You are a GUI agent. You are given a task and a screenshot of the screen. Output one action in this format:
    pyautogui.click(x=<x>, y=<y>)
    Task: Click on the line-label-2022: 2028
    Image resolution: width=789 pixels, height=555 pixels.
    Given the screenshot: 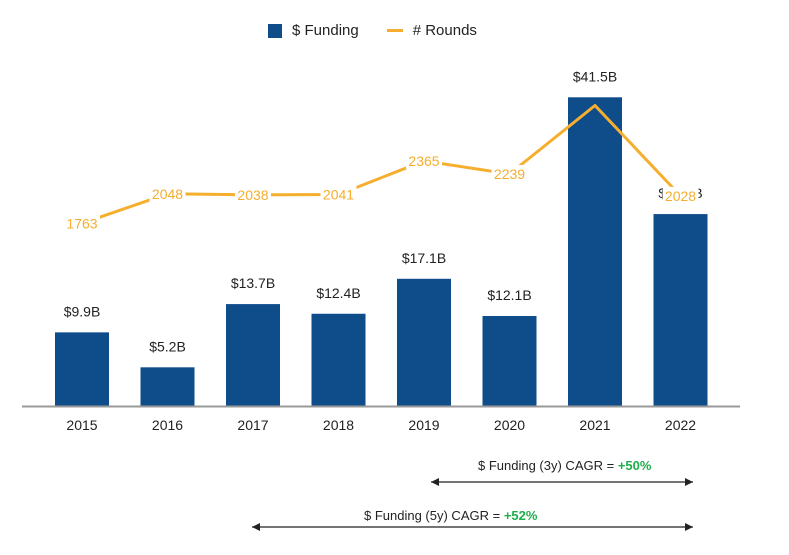 What is the action you would take?
    pyautogui.click(x=680, y=196)
    